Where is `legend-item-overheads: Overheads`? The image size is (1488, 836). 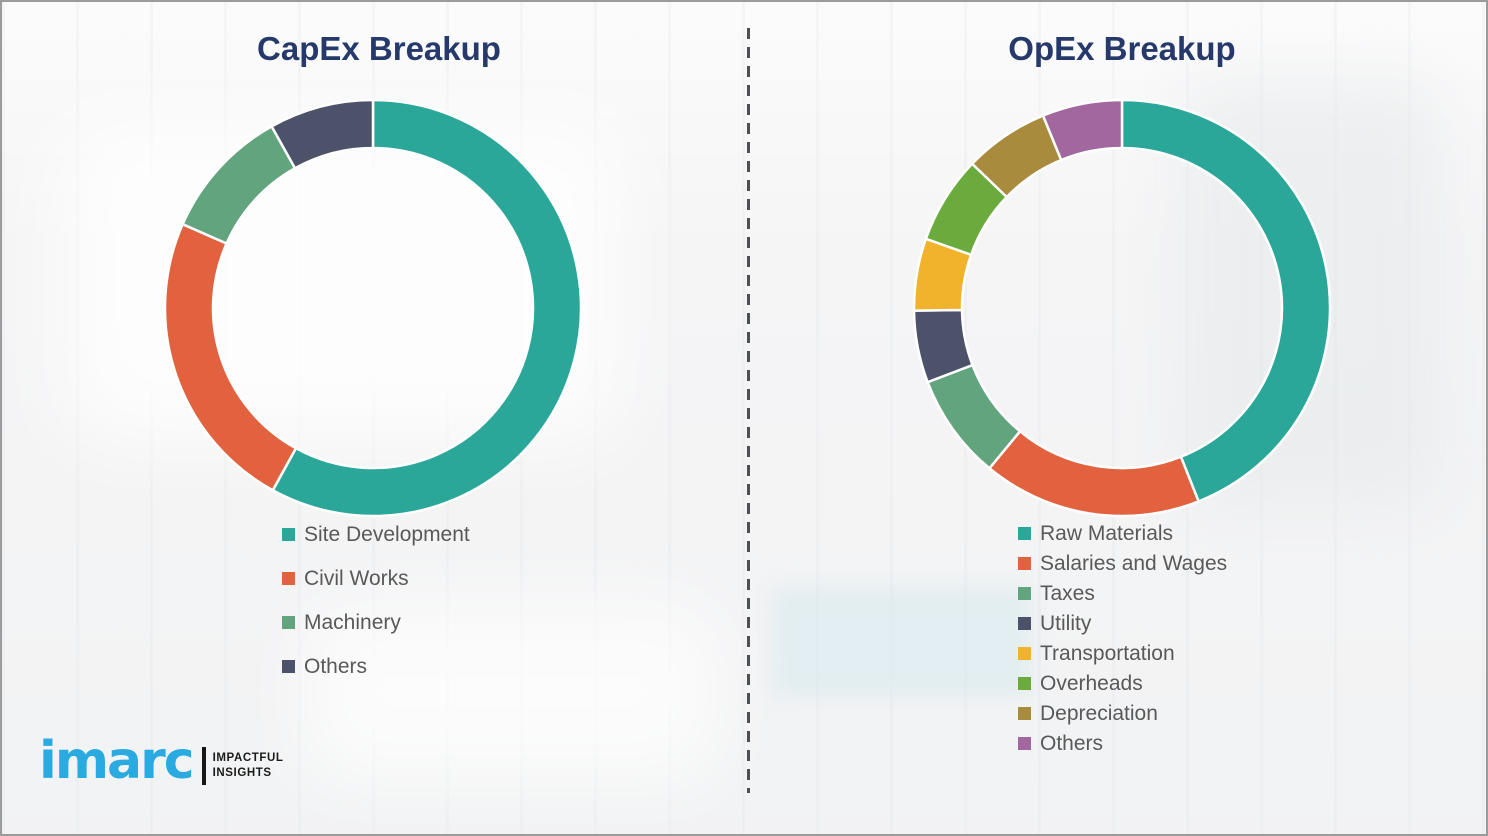 legend-item-overheads: Overheads is located at coordinates (1122, 683).